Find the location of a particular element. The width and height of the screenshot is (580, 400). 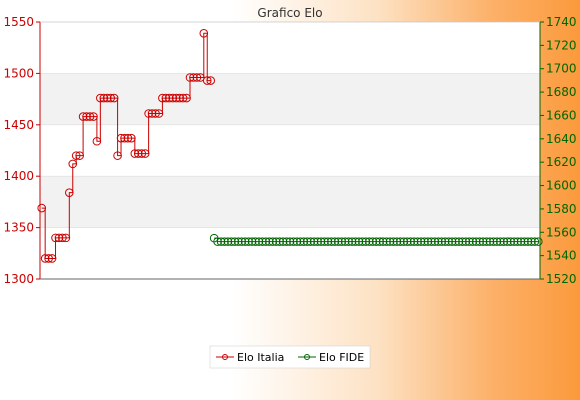

left-tick-label: 1450 is located at coordinates (18, 125).